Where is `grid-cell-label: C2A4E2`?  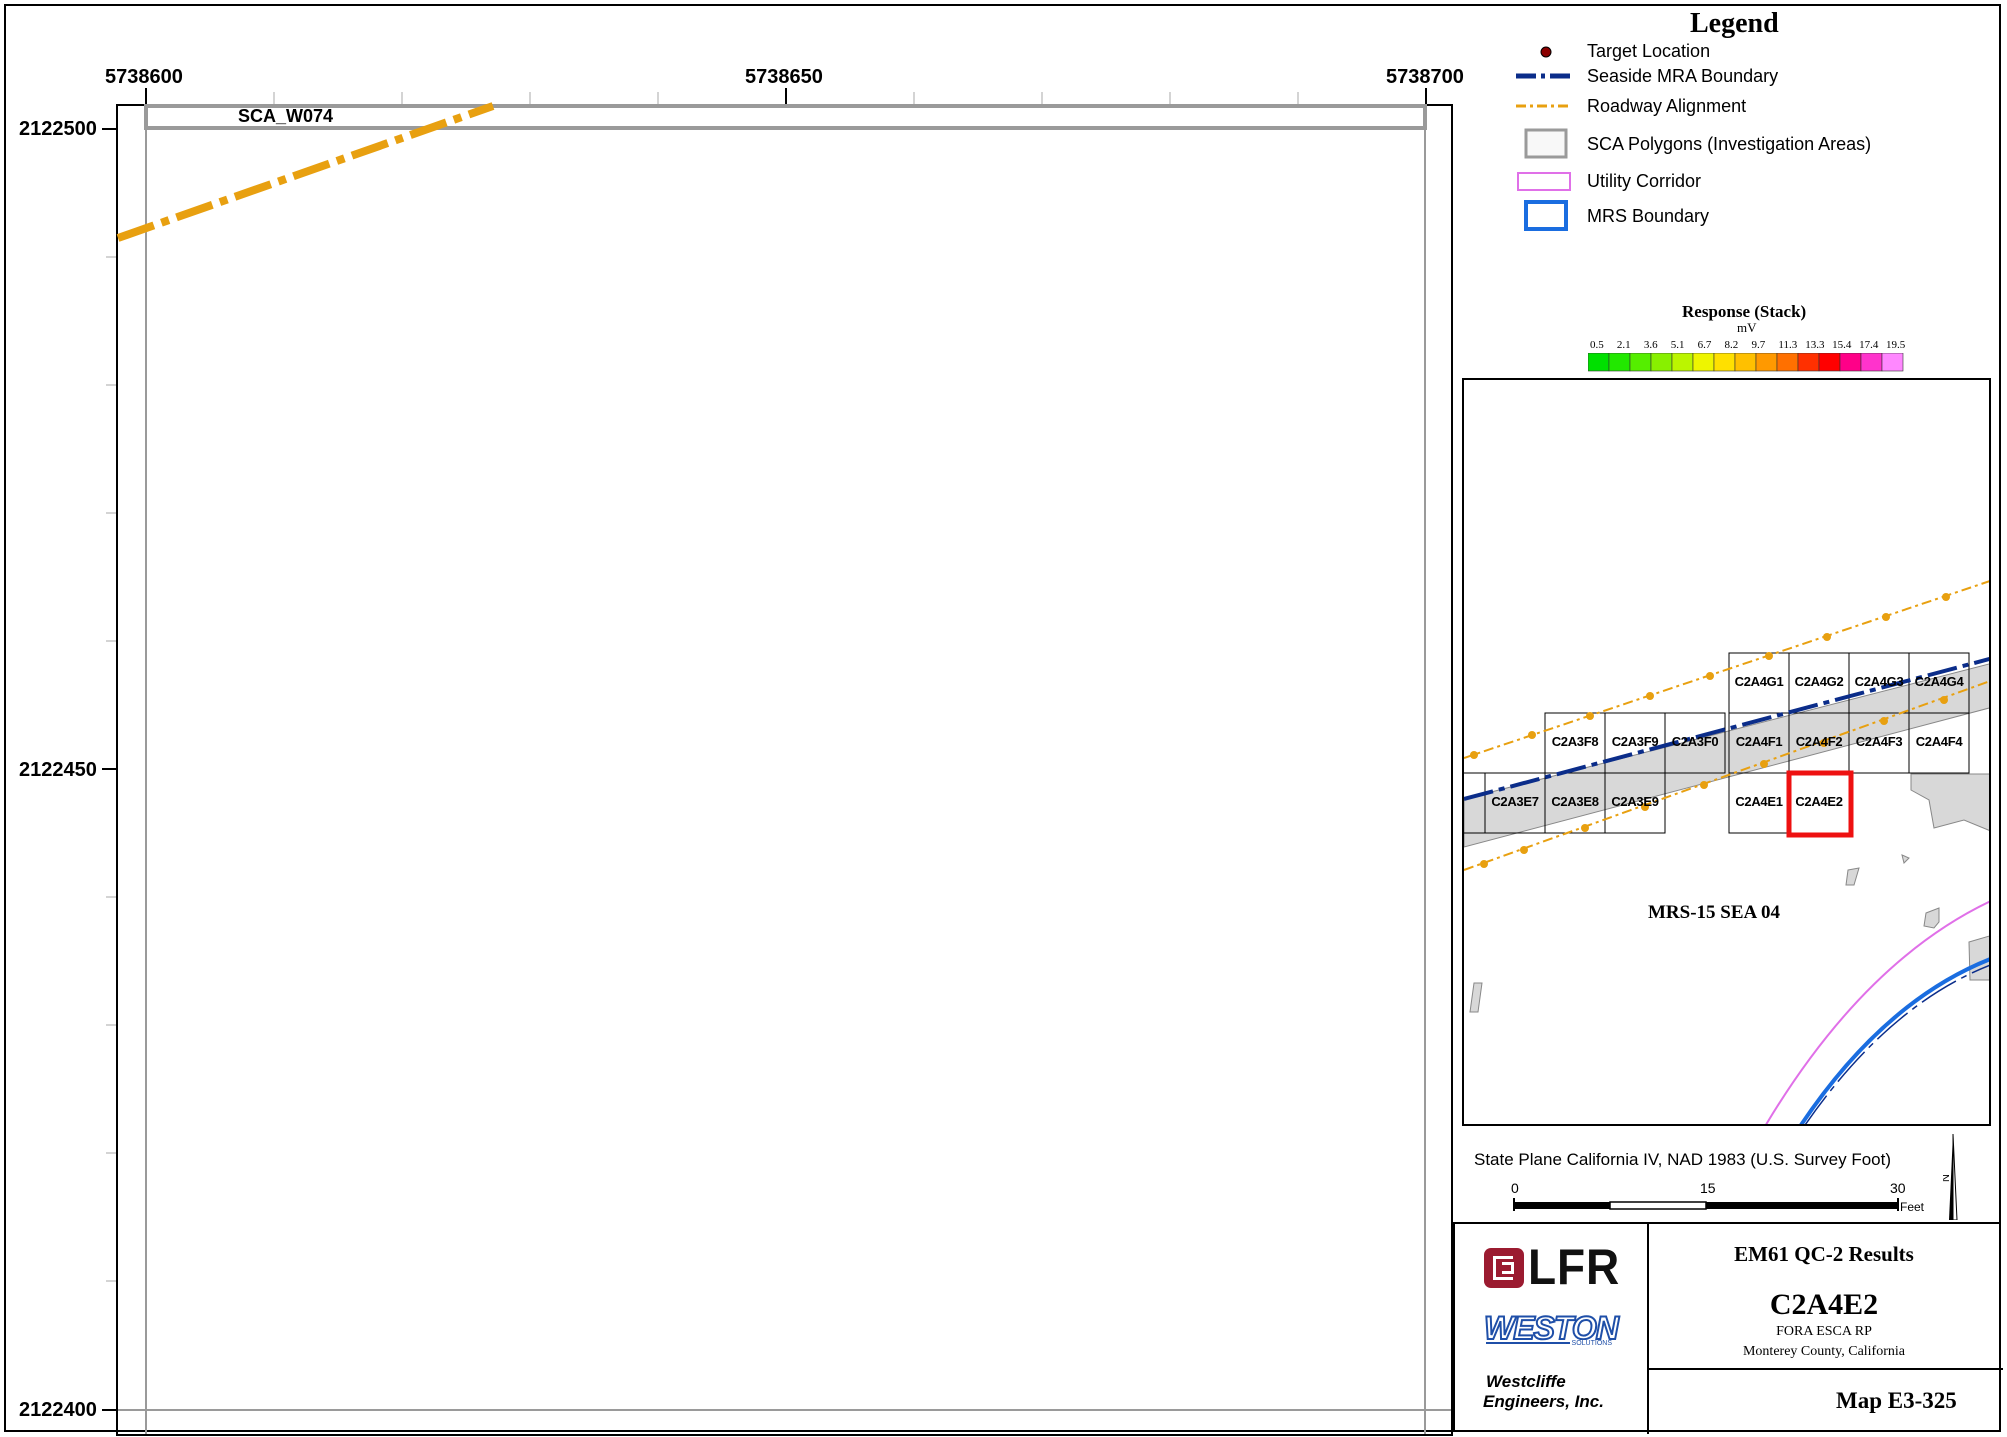 grid-cell-label: C2A4E2 is located at coordinates (1819, 801).